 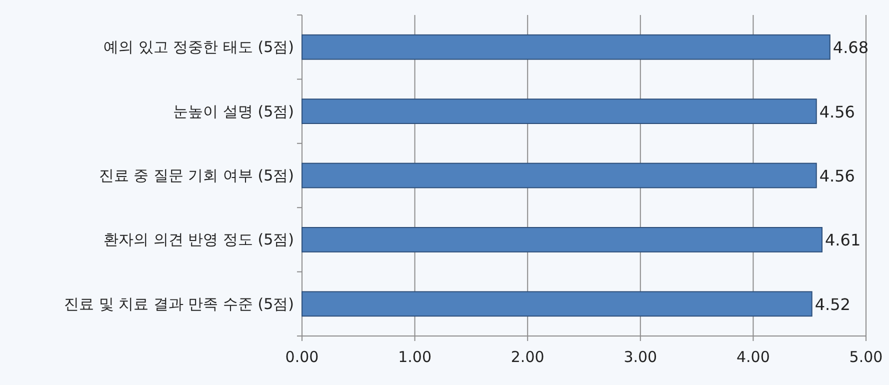 I want to click on x-tick-label: 3.00, so click(x=641, y=357).